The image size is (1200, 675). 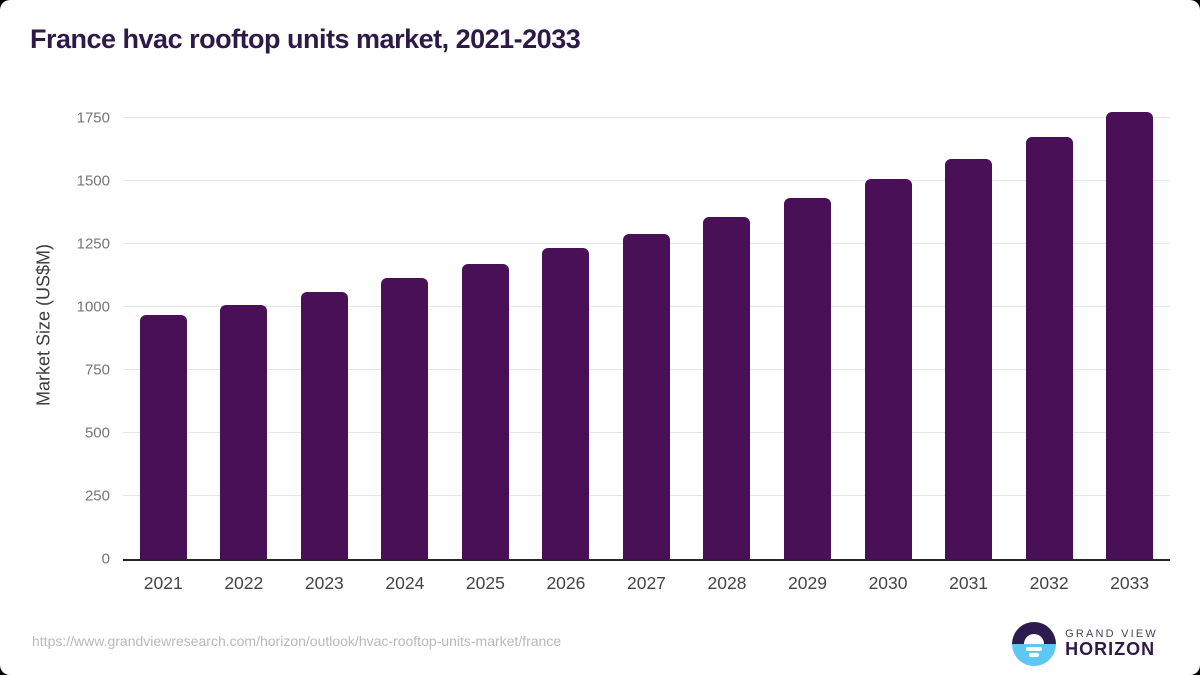 I want to click on x-tick-label-2029: 2029, so click(x=807, y=583).